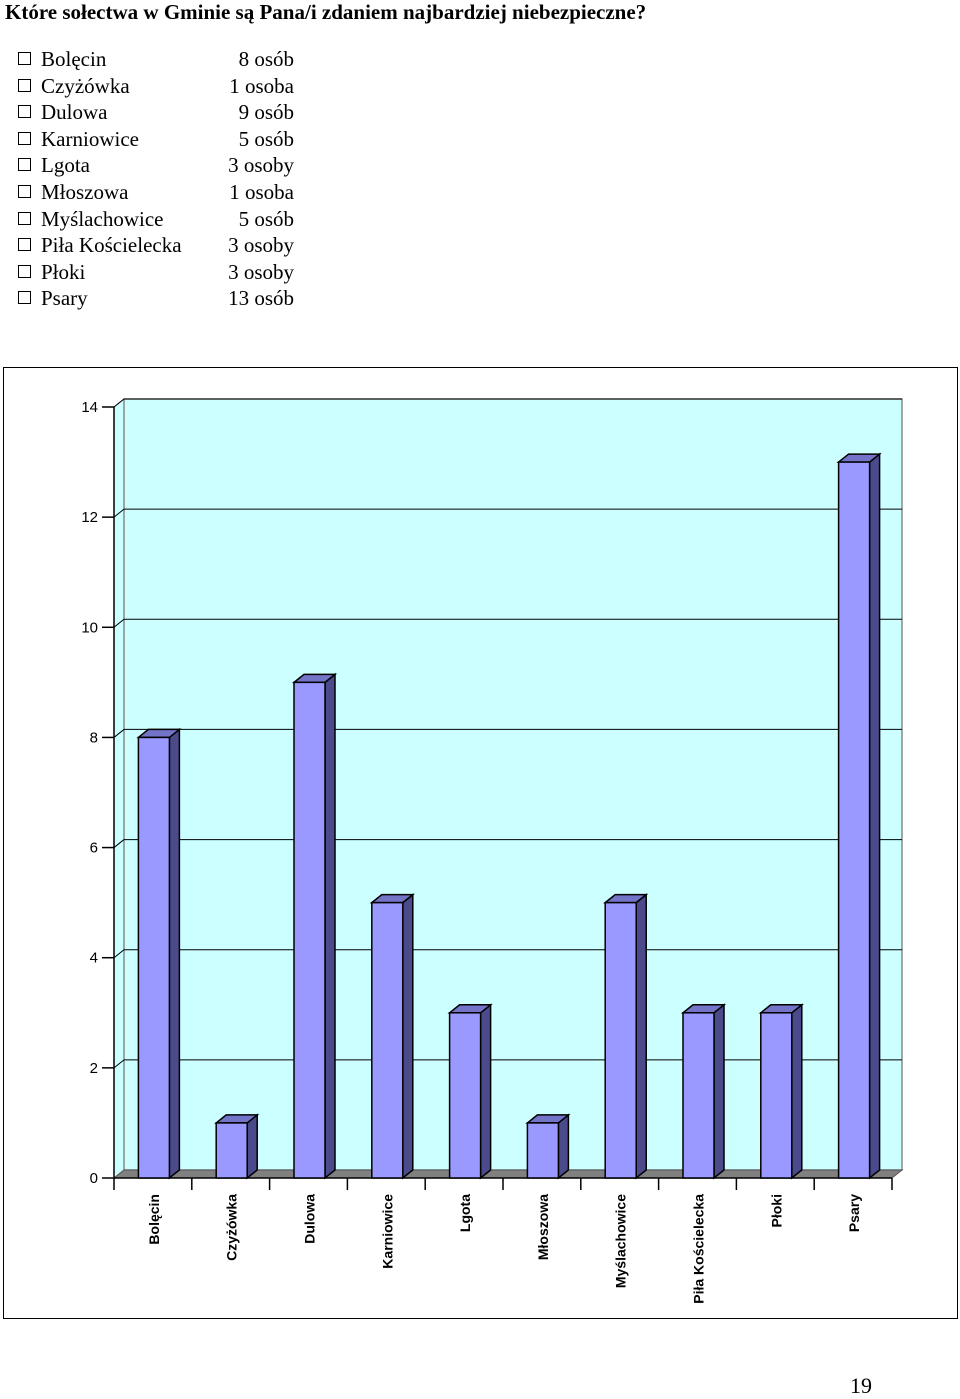 The image size is (960, 1399). What do you see at coordinates (64, 298) in the screenshot?
I see `village-name: Psary` at bounding box center [64, 298].